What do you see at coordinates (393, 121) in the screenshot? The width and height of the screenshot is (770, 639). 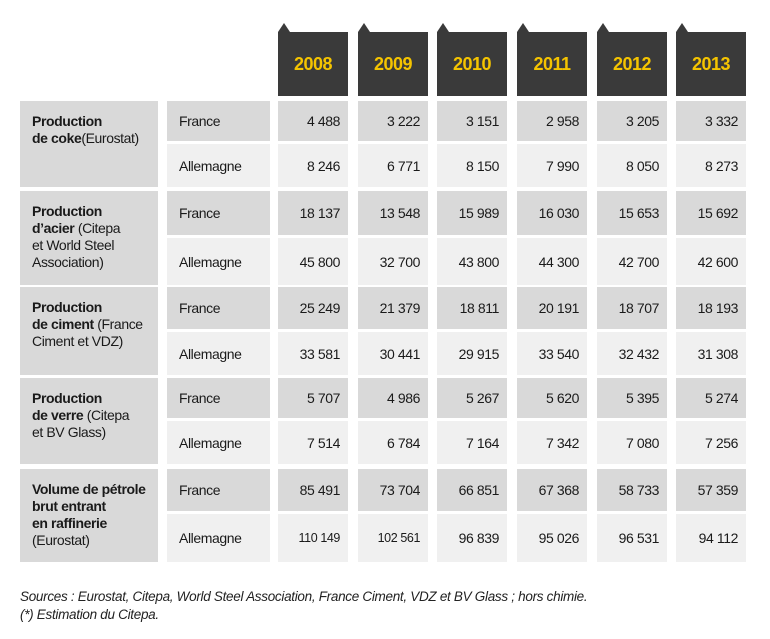 I see `value-cell: 3 222` at bounding box center [393, 121].